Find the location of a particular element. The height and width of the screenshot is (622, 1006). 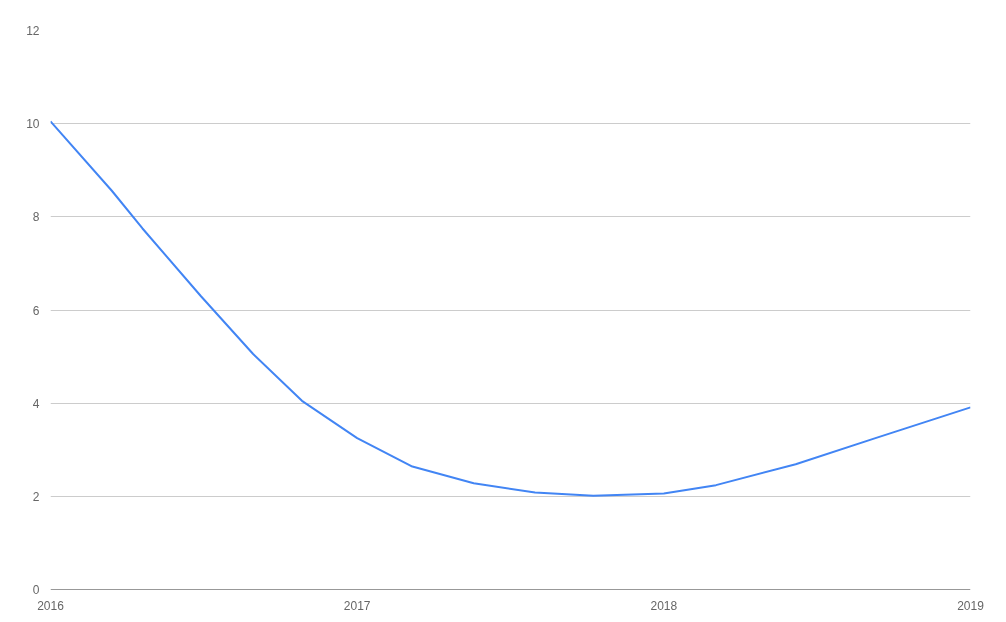

y-tick-label: 0 is located at coordinates (36, 590).